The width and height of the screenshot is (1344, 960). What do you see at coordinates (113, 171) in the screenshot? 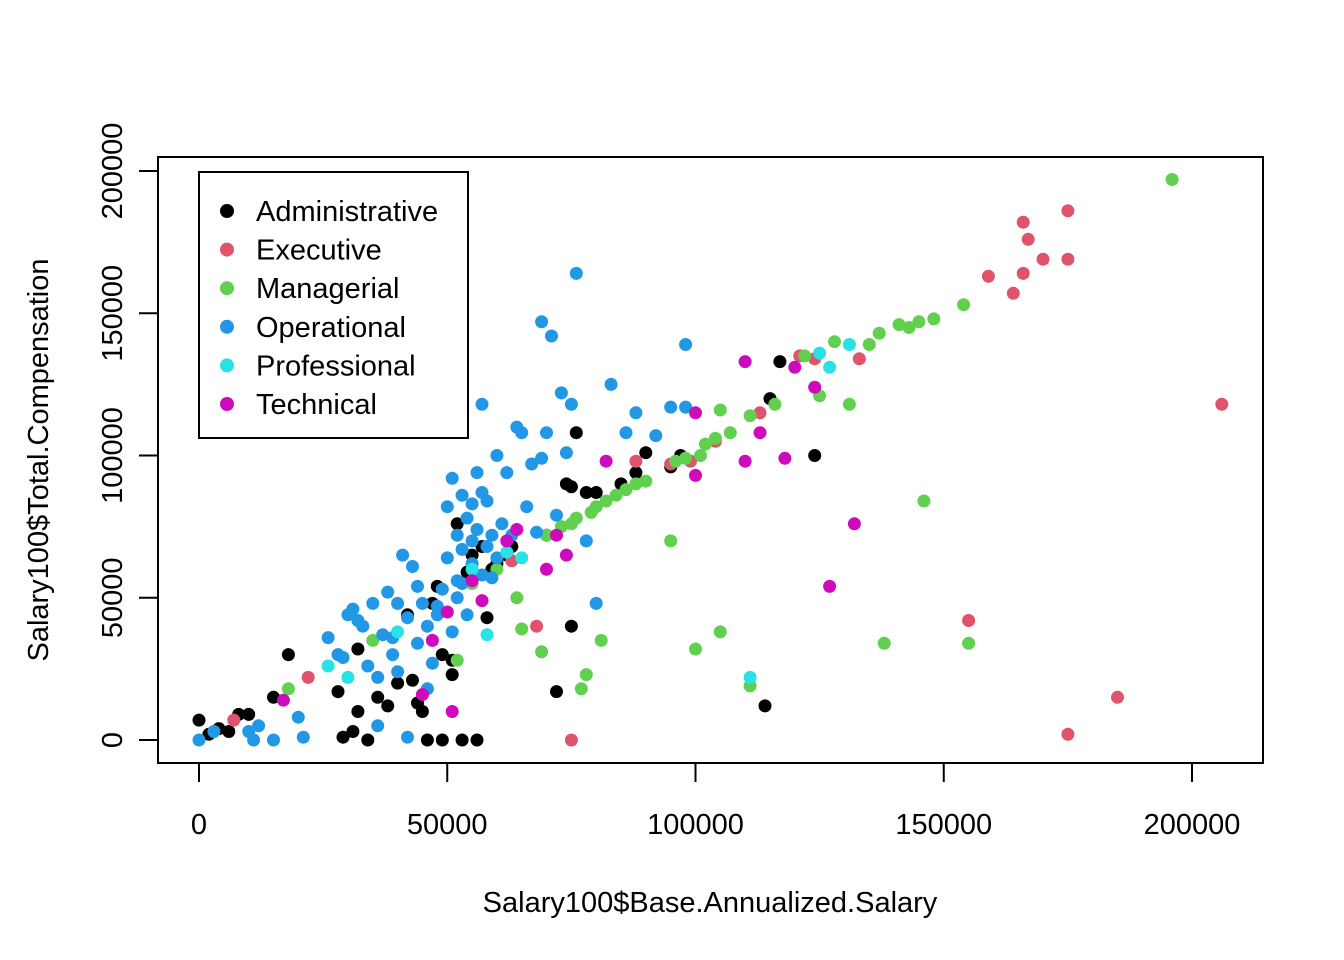
I see `y-tick-label: 200000` at bounding box center [113, 171].